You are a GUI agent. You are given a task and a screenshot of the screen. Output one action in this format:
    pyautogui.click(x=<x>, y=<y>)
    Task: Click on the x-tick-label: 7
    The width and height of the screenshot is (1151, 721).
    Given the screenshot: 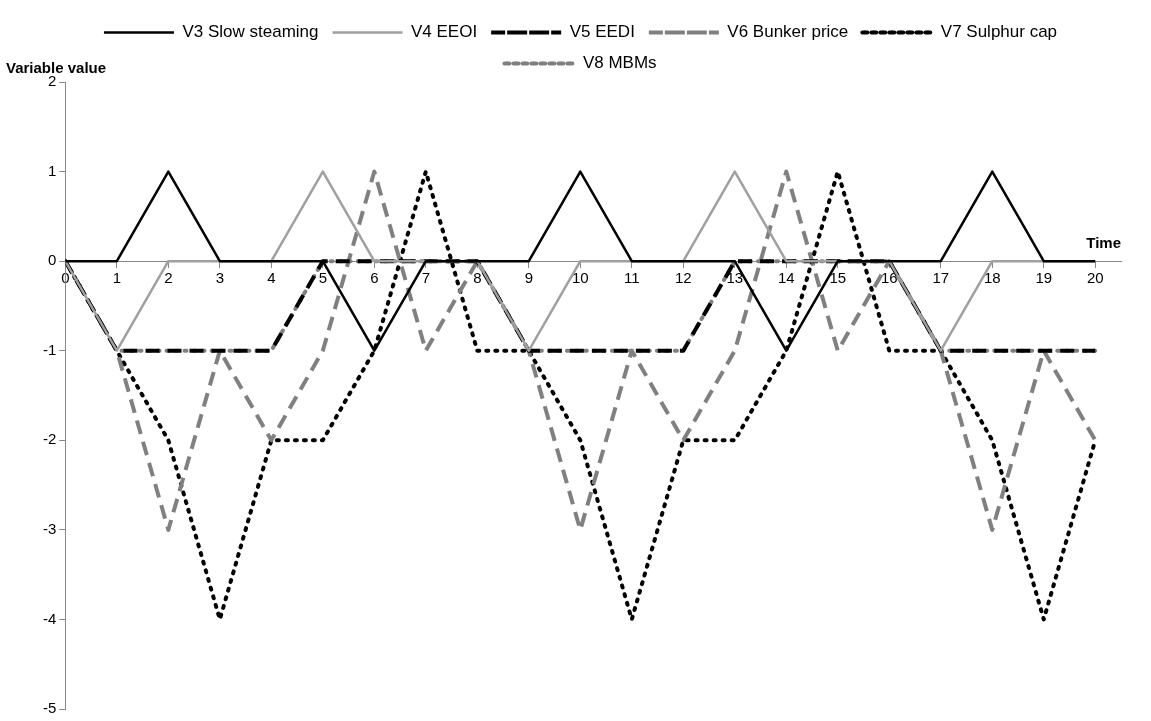 What is the action you would take?
    pyautogui.click(x=425, y=278)
    